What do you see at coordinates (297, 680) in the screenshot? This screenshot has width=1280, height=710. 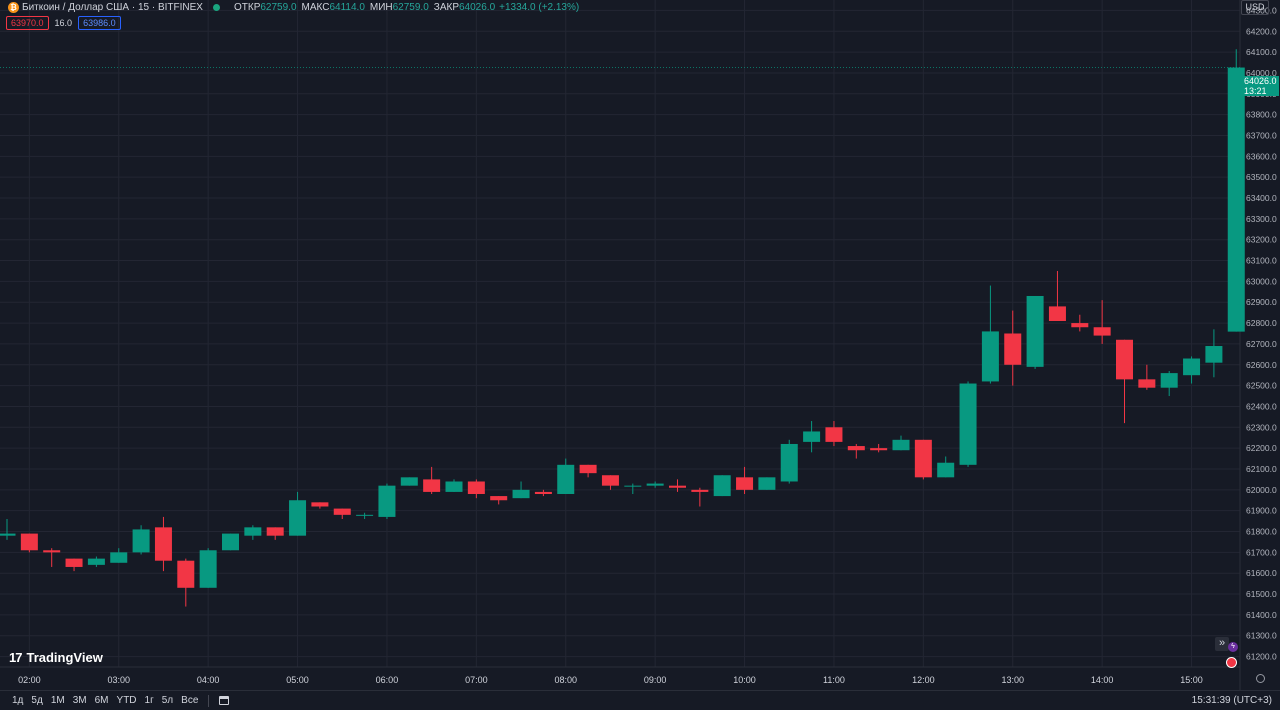 I see `x-tick-label: 05:00` at bounding box center [297, 680].